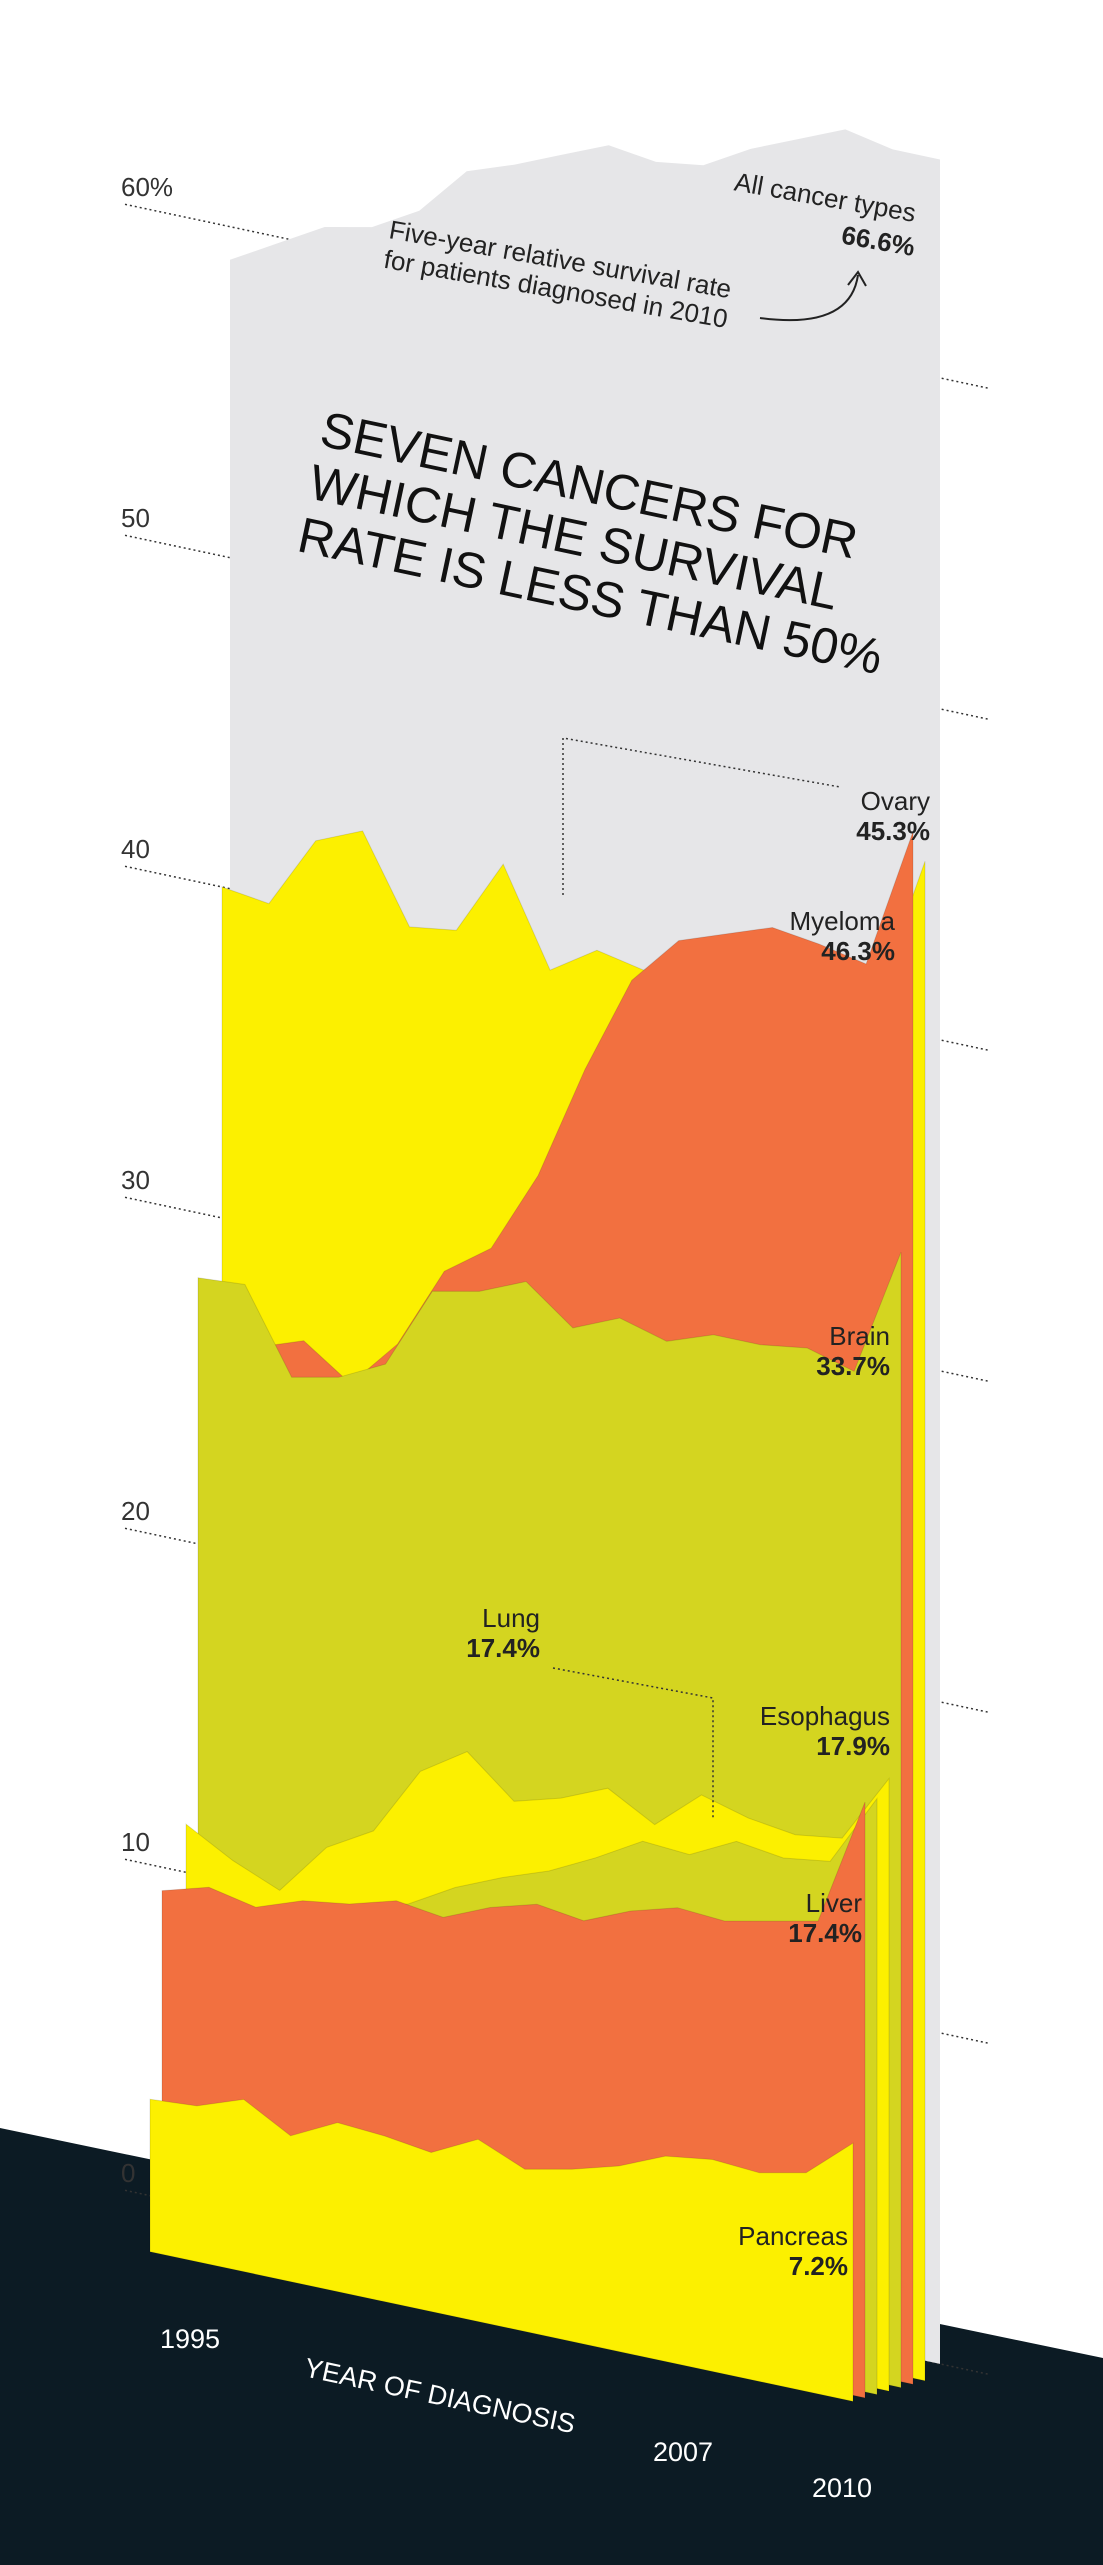  I want to click on x-tick-label: 1995, so click(190, 2339).